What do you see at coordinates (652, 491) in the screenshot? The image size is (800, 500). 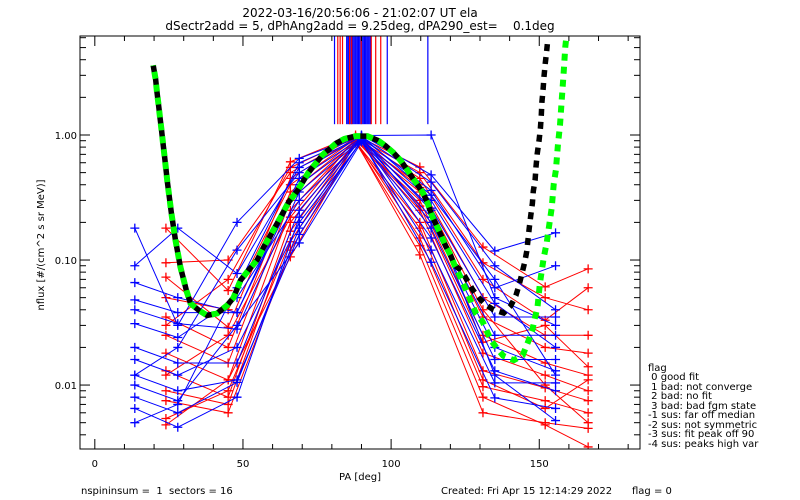 I see `footer-flag: flag = 0` at bounding box center [652, 491].